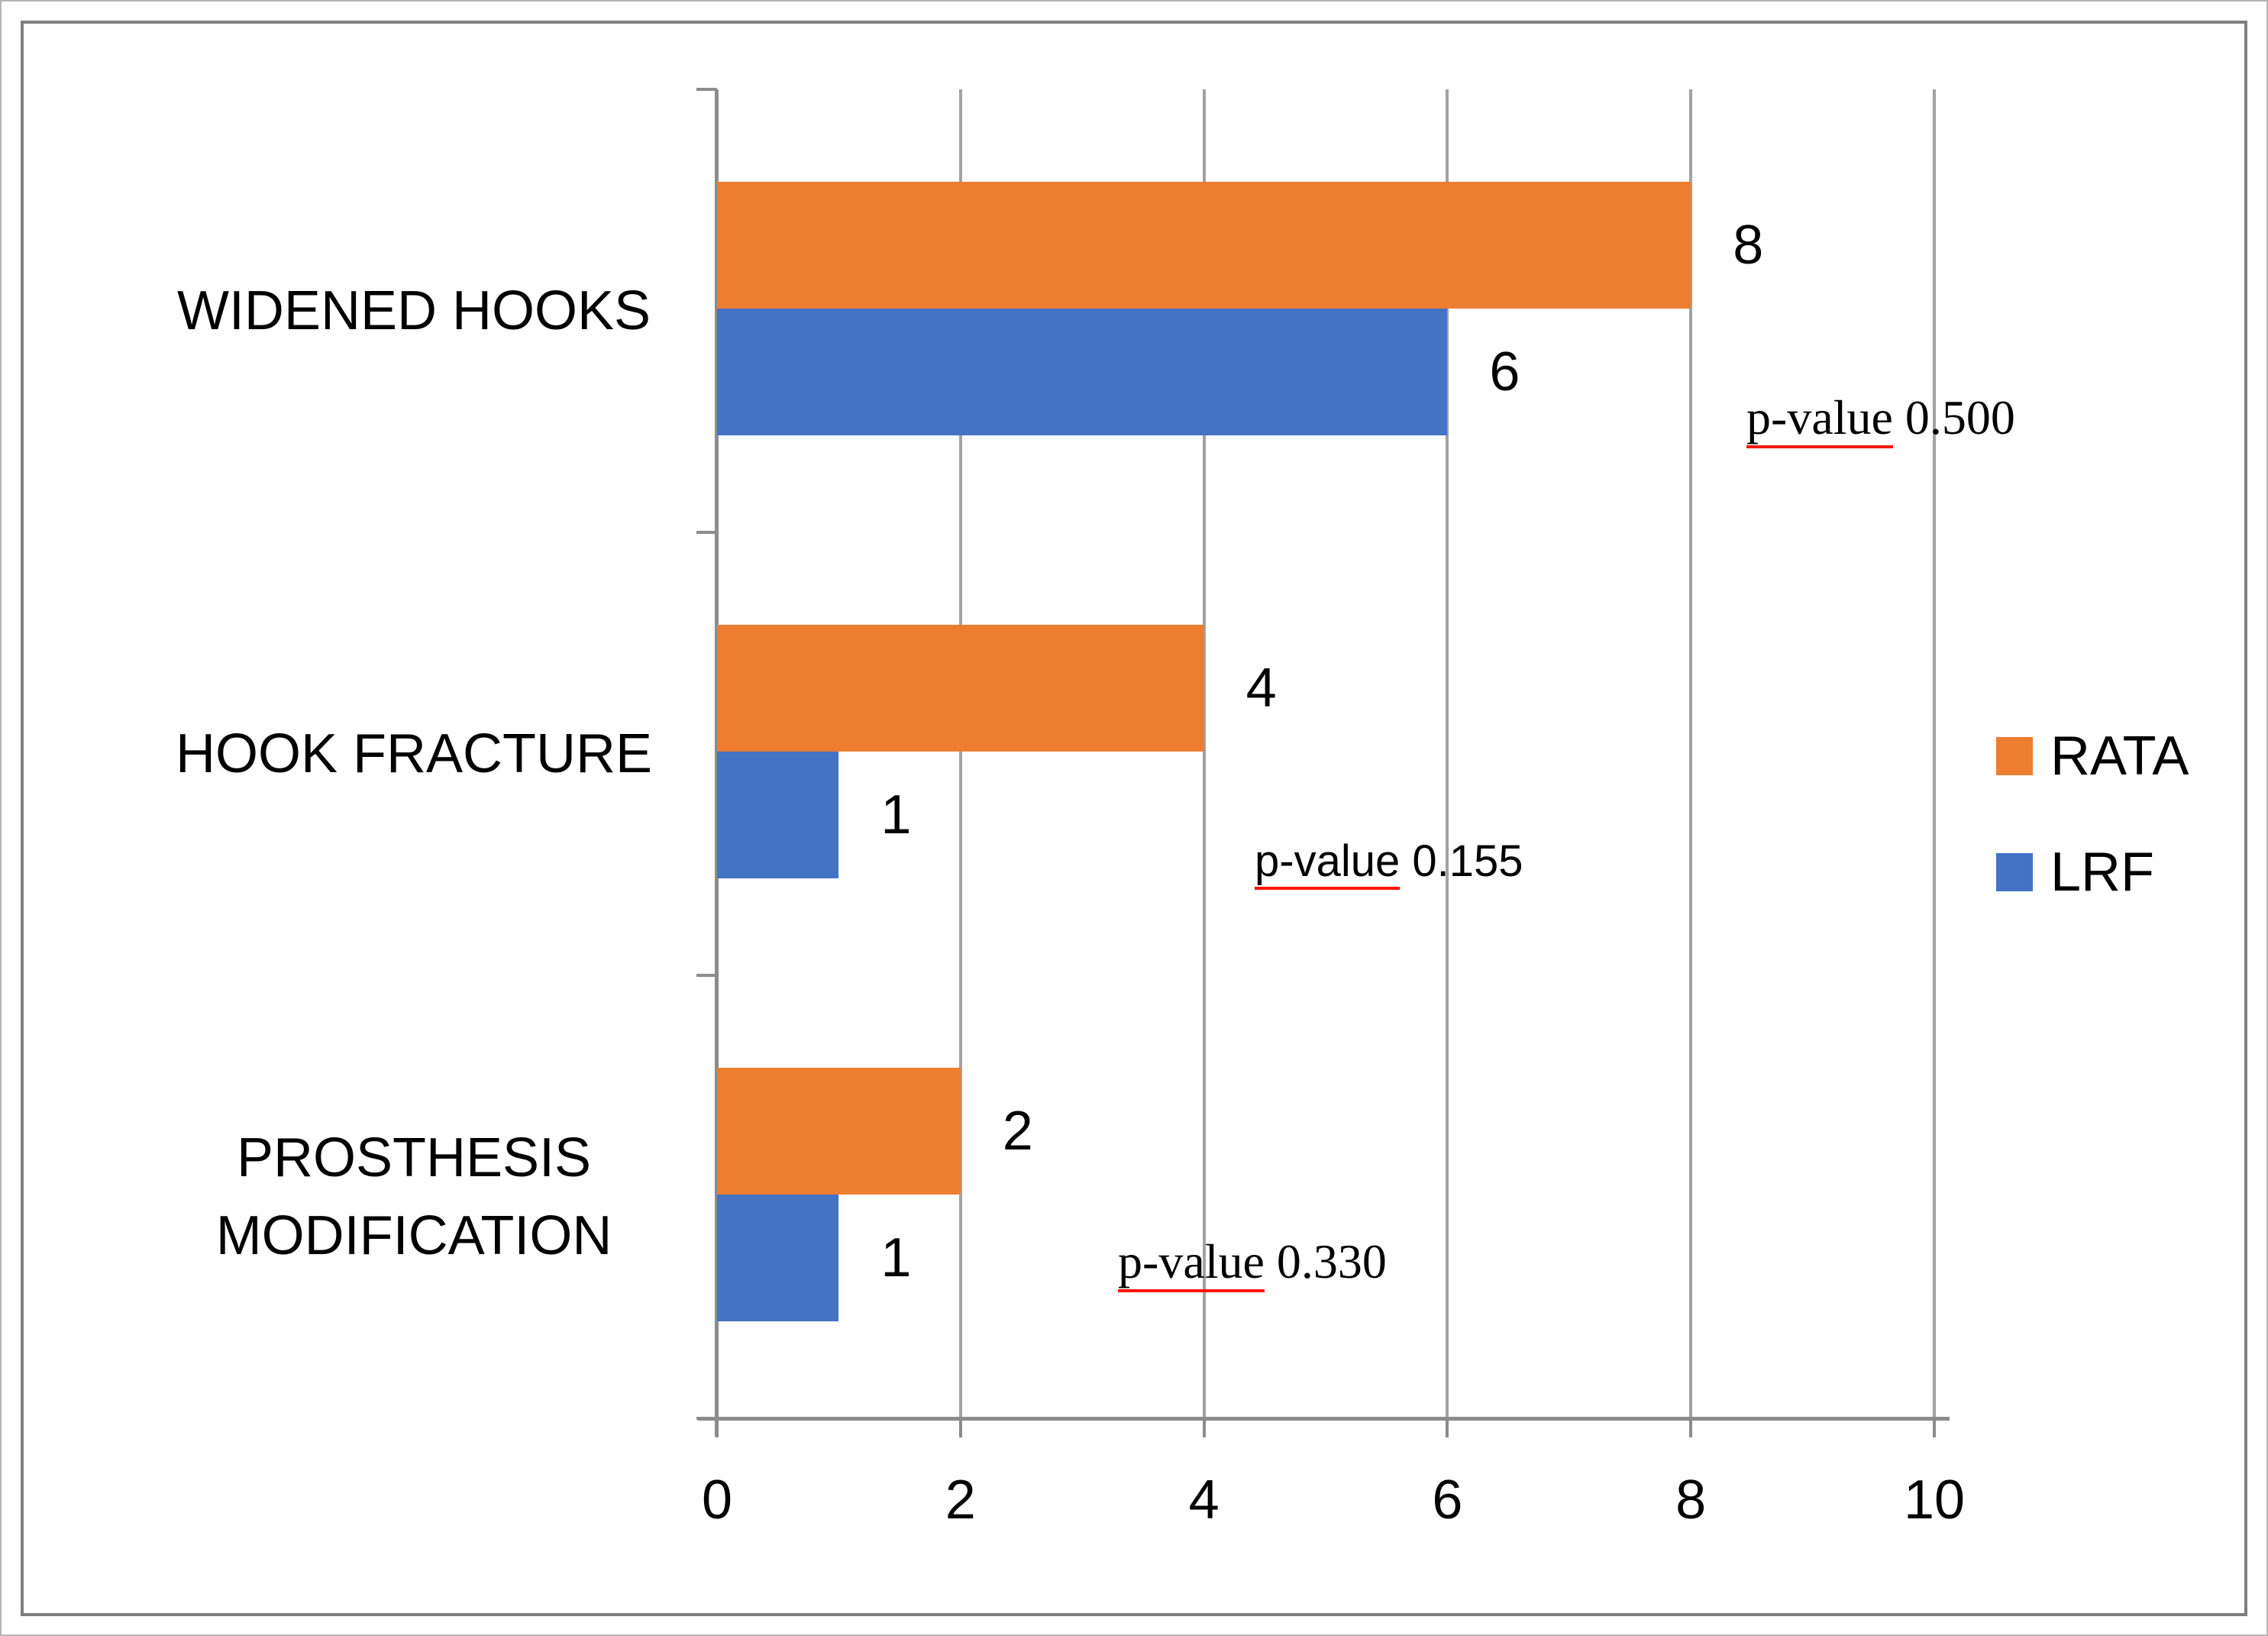  I want to click on p-value-annotation-widened-hooks: p-value 0.500, so click(1880, 419).